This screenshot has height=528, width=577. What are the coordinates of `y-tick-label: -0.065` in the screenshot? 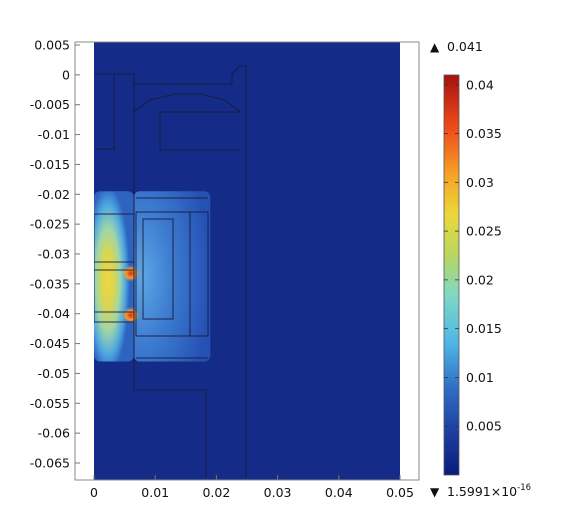 It's located at (50, 463).